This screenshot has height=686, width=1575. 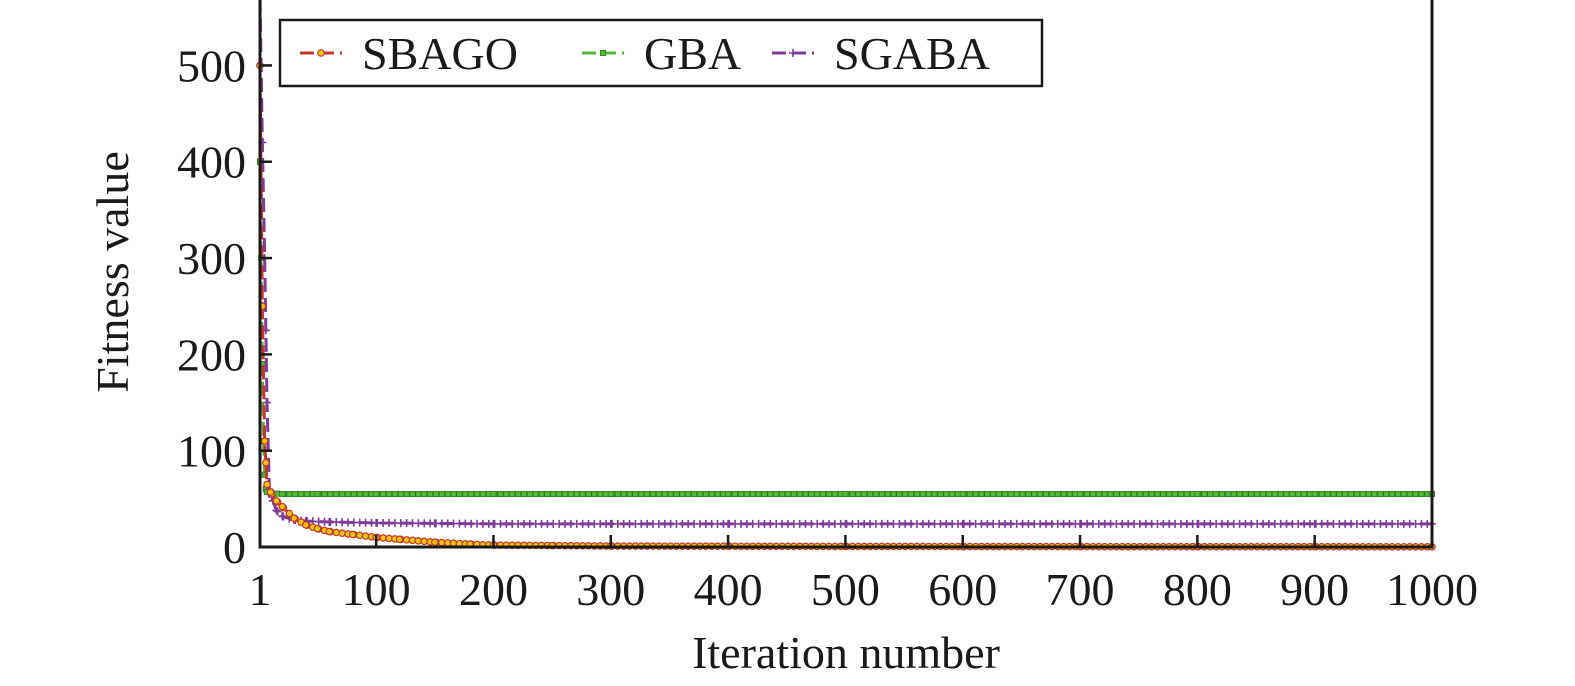 What do you see at coordinates (1197, 589) in the screenshot?
I see `x-tick-label: 800` at bounding box center [1197, 589].